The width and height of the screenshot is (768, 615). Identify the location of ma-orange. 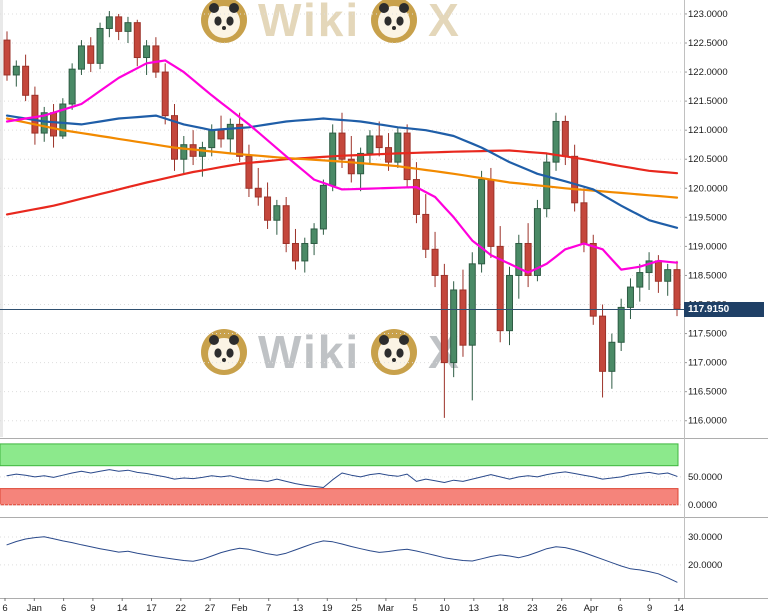
(342, 158).